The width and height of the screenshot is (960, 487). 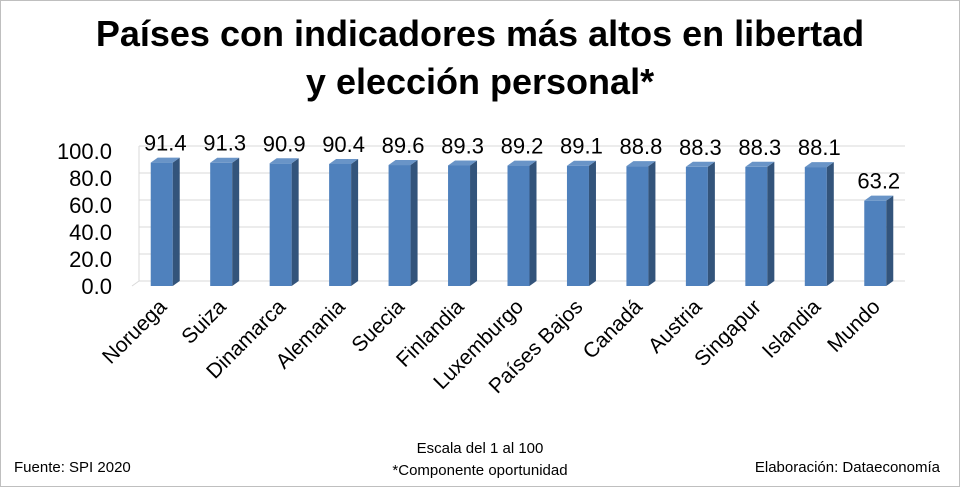 What do you see at coordinates (165, 143) in the screenshot?
I see `bar-value-label: 91.4` at bounding box center [165, 143].